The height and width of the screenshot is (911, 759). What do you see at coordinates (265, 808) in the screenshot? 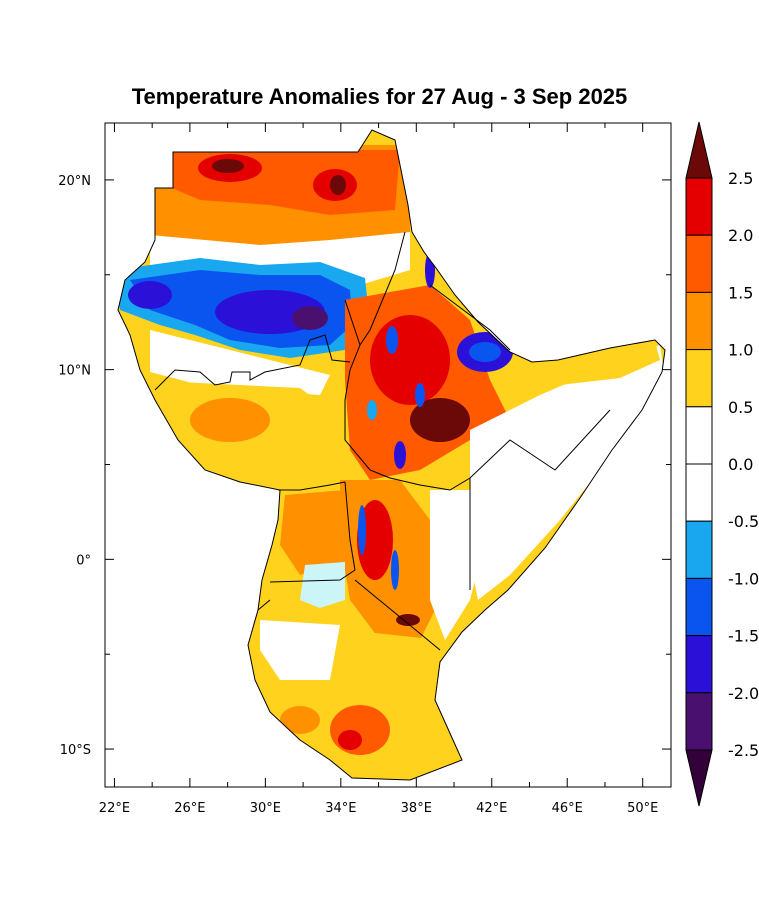
I see `lon-tick-label: 30°E` at bounding box center [265, 808].